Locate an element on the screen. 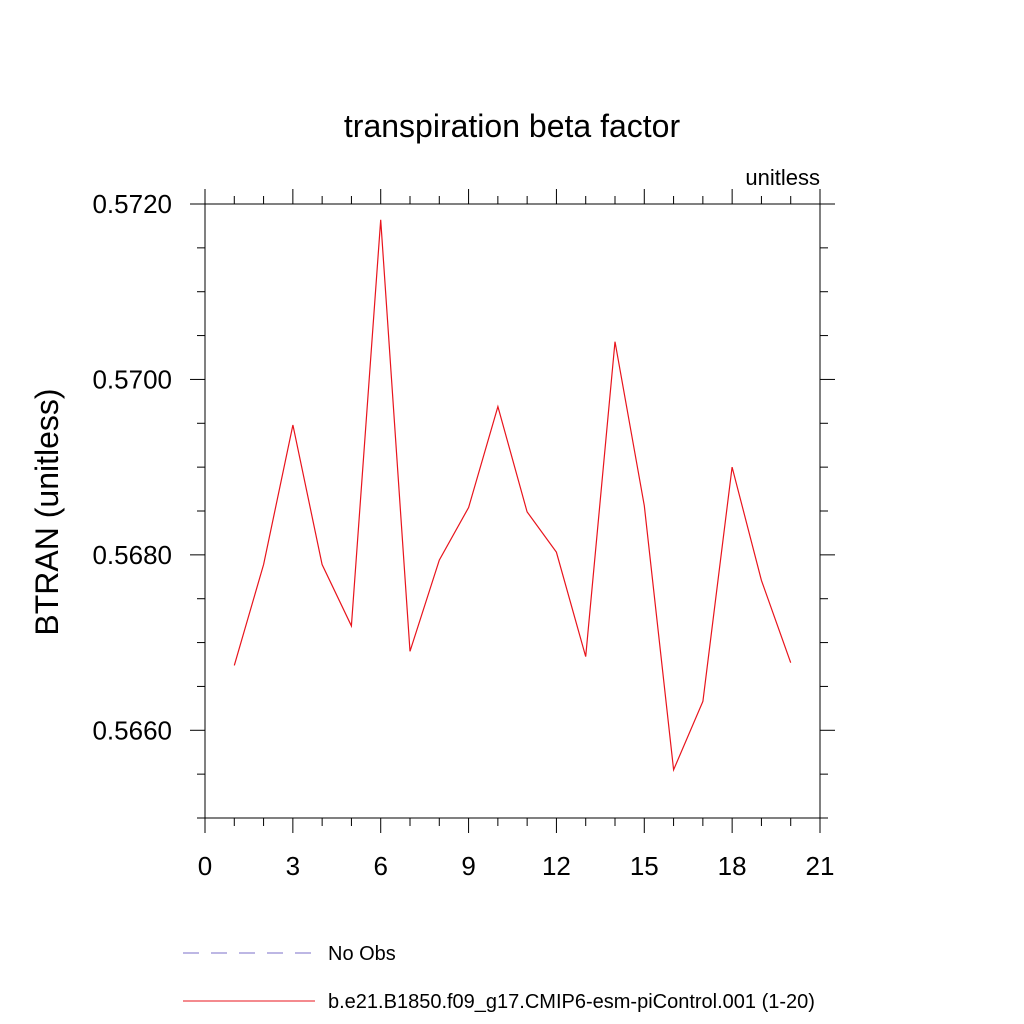  chart-title: transpiration beta factor is located at coordinates (512, 126).